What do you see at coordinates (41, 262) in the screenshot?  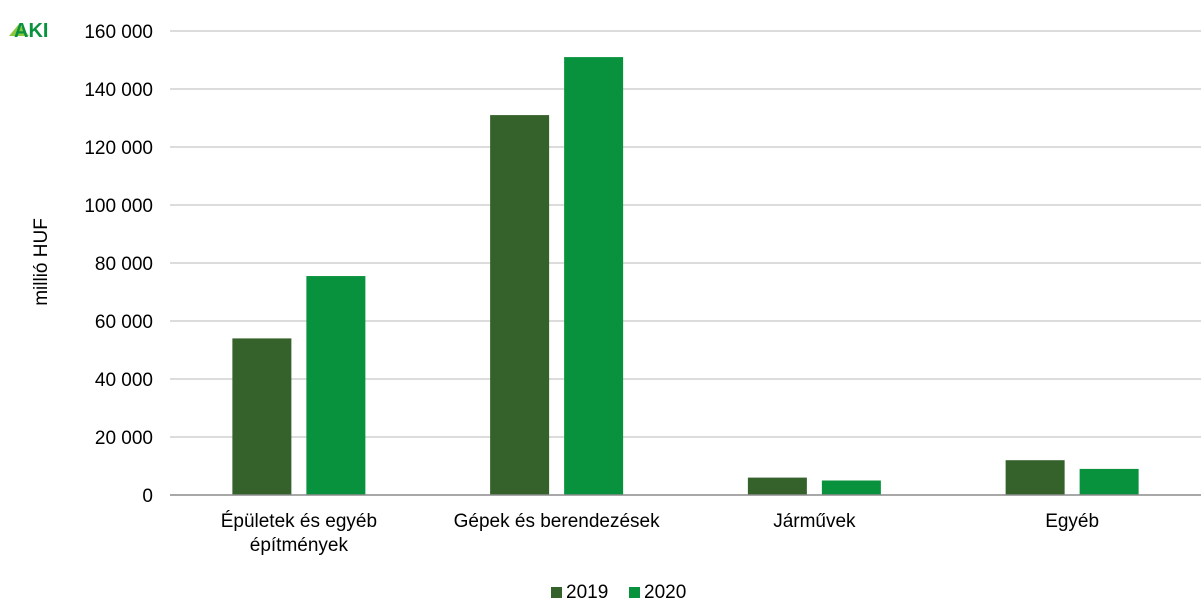 I see `y-axis-label: millió HUF` at bounding box center [41, 262].